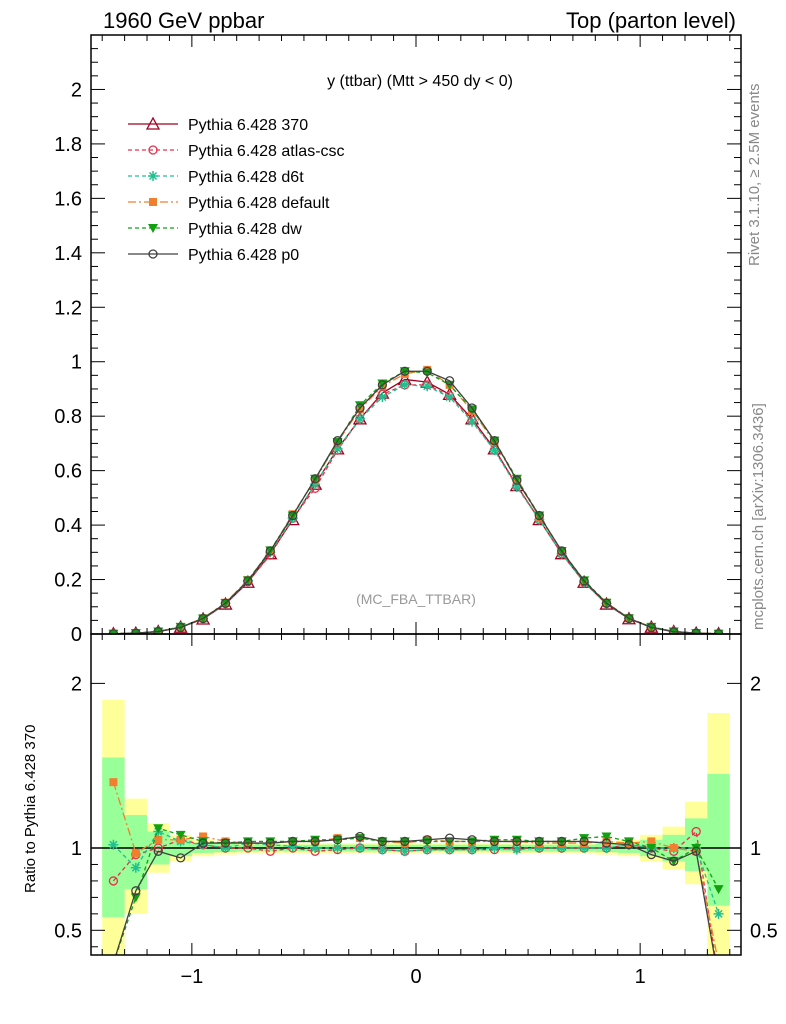 The width and height of the screenshot is (786, 1024). I want to click on main-y-tick-label: 2, so click(76, 90).